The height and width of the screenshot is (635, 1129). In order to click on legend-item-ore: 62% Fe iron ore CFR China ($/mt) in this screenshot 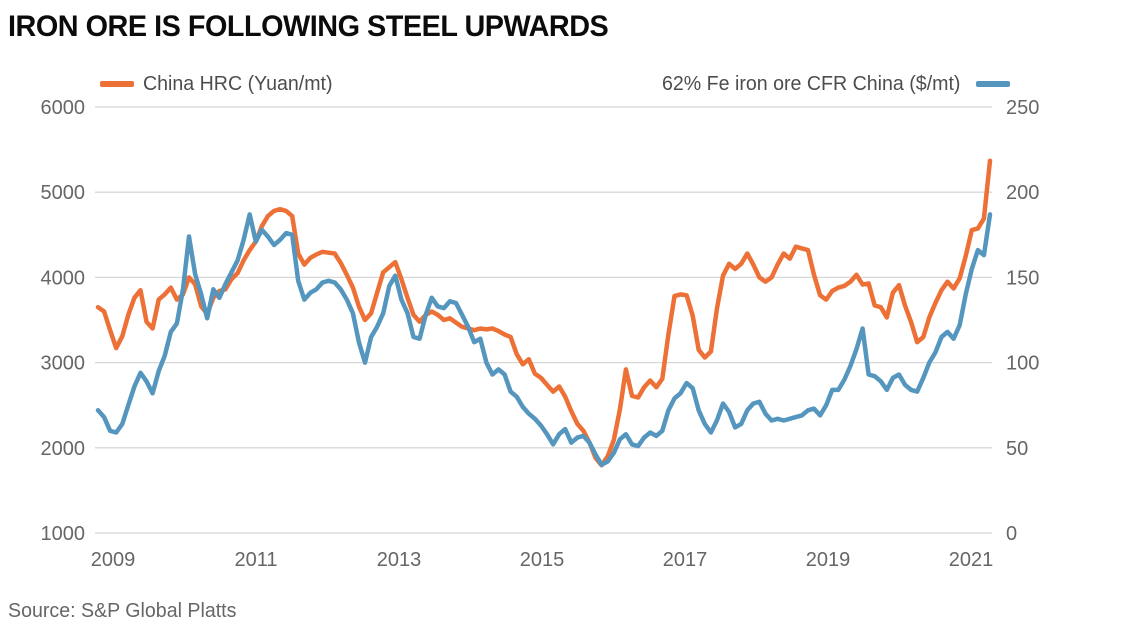, I will do `click(836, 84)`.